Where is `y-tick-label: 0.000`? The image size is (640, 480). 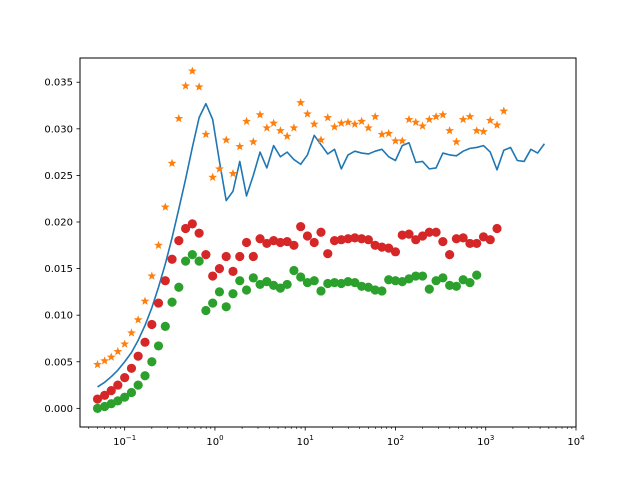
y-tick-label: 0.000 is located at coordinates (58, 409).